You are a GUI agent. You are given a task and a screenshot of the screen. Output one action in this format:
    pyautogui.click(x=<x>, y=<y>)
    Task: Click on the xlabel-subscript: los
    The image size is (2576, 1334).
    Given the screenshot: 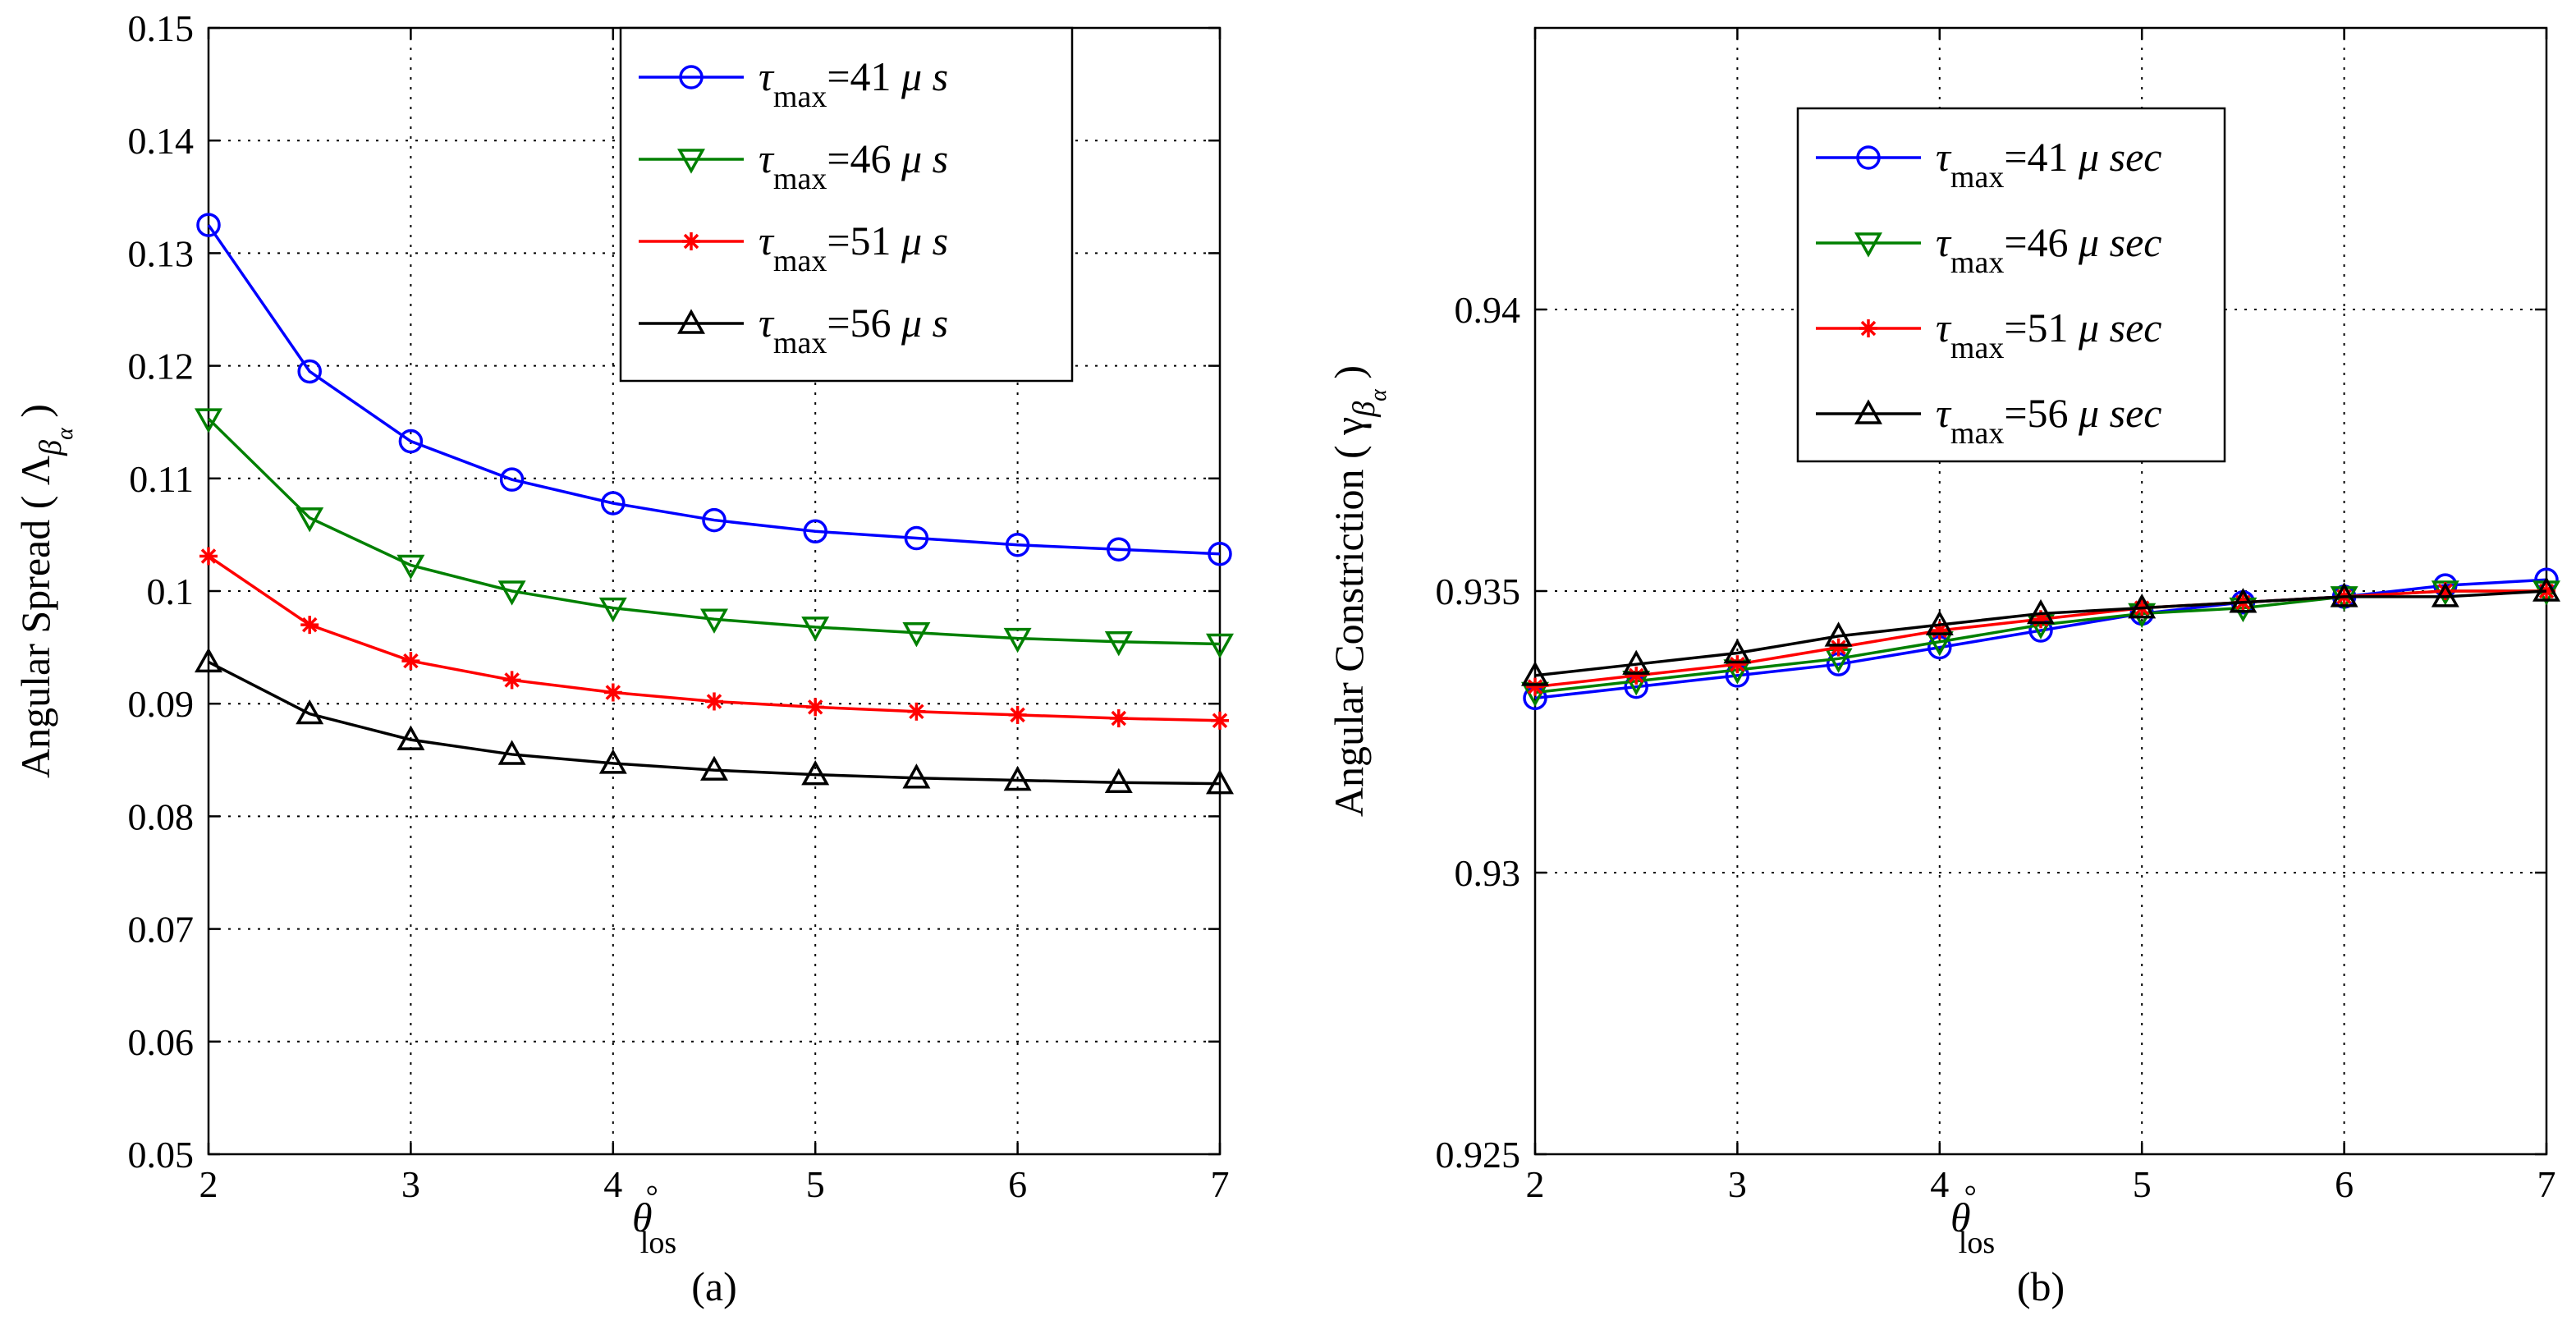 What is the action you would take?
    pyautogui.click(x=658, y=1243)
    